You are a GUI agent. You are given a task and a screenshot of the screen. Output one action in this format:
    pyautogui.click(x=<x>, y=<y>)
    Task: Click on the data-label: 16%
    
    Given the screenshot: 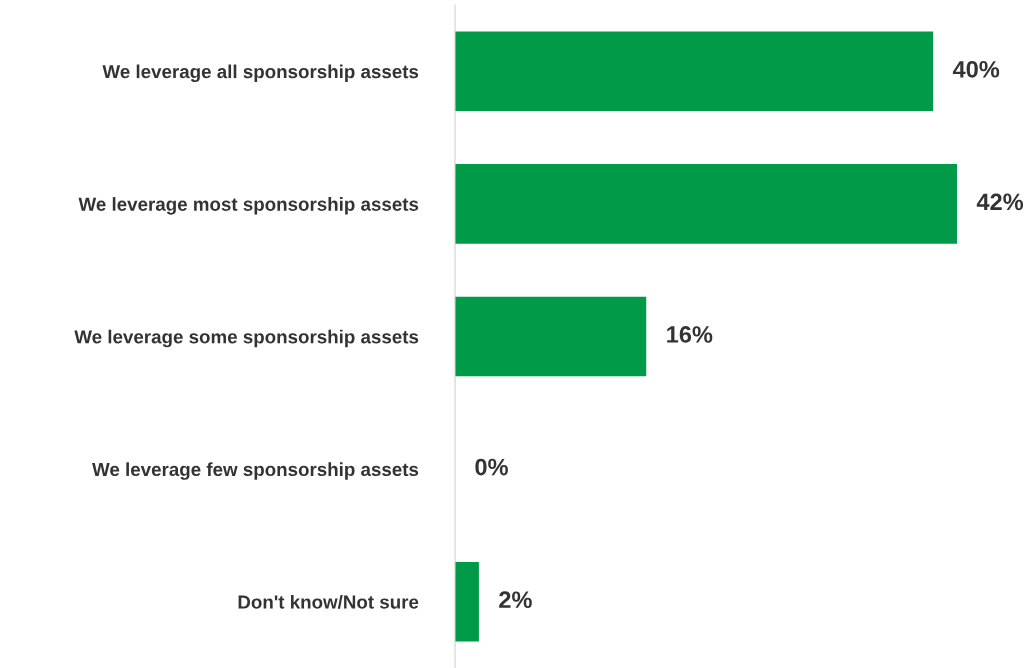 What is the action you would take?
    pyautogui.click(x=690, y=334)
    